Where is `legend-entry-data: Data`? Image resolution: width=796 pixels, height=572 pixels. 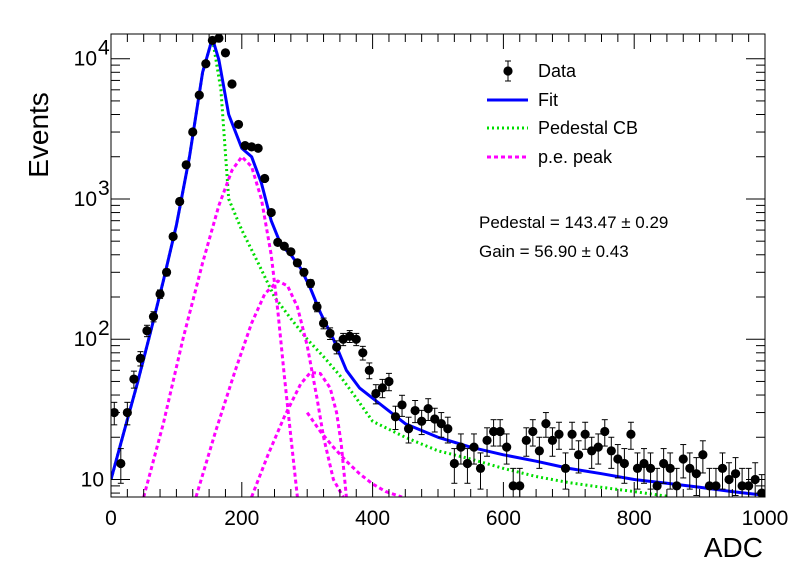 legend-entry-data: Data is located at coordinates (540, 71).